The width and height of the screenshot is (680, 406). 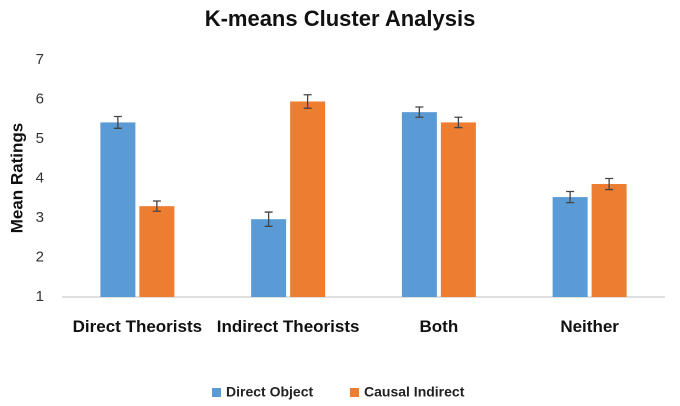 What do you see at coordinates (40, 138) in the screenshot?
I see `y-tick-label: 5` at bounding box center [40, 138].